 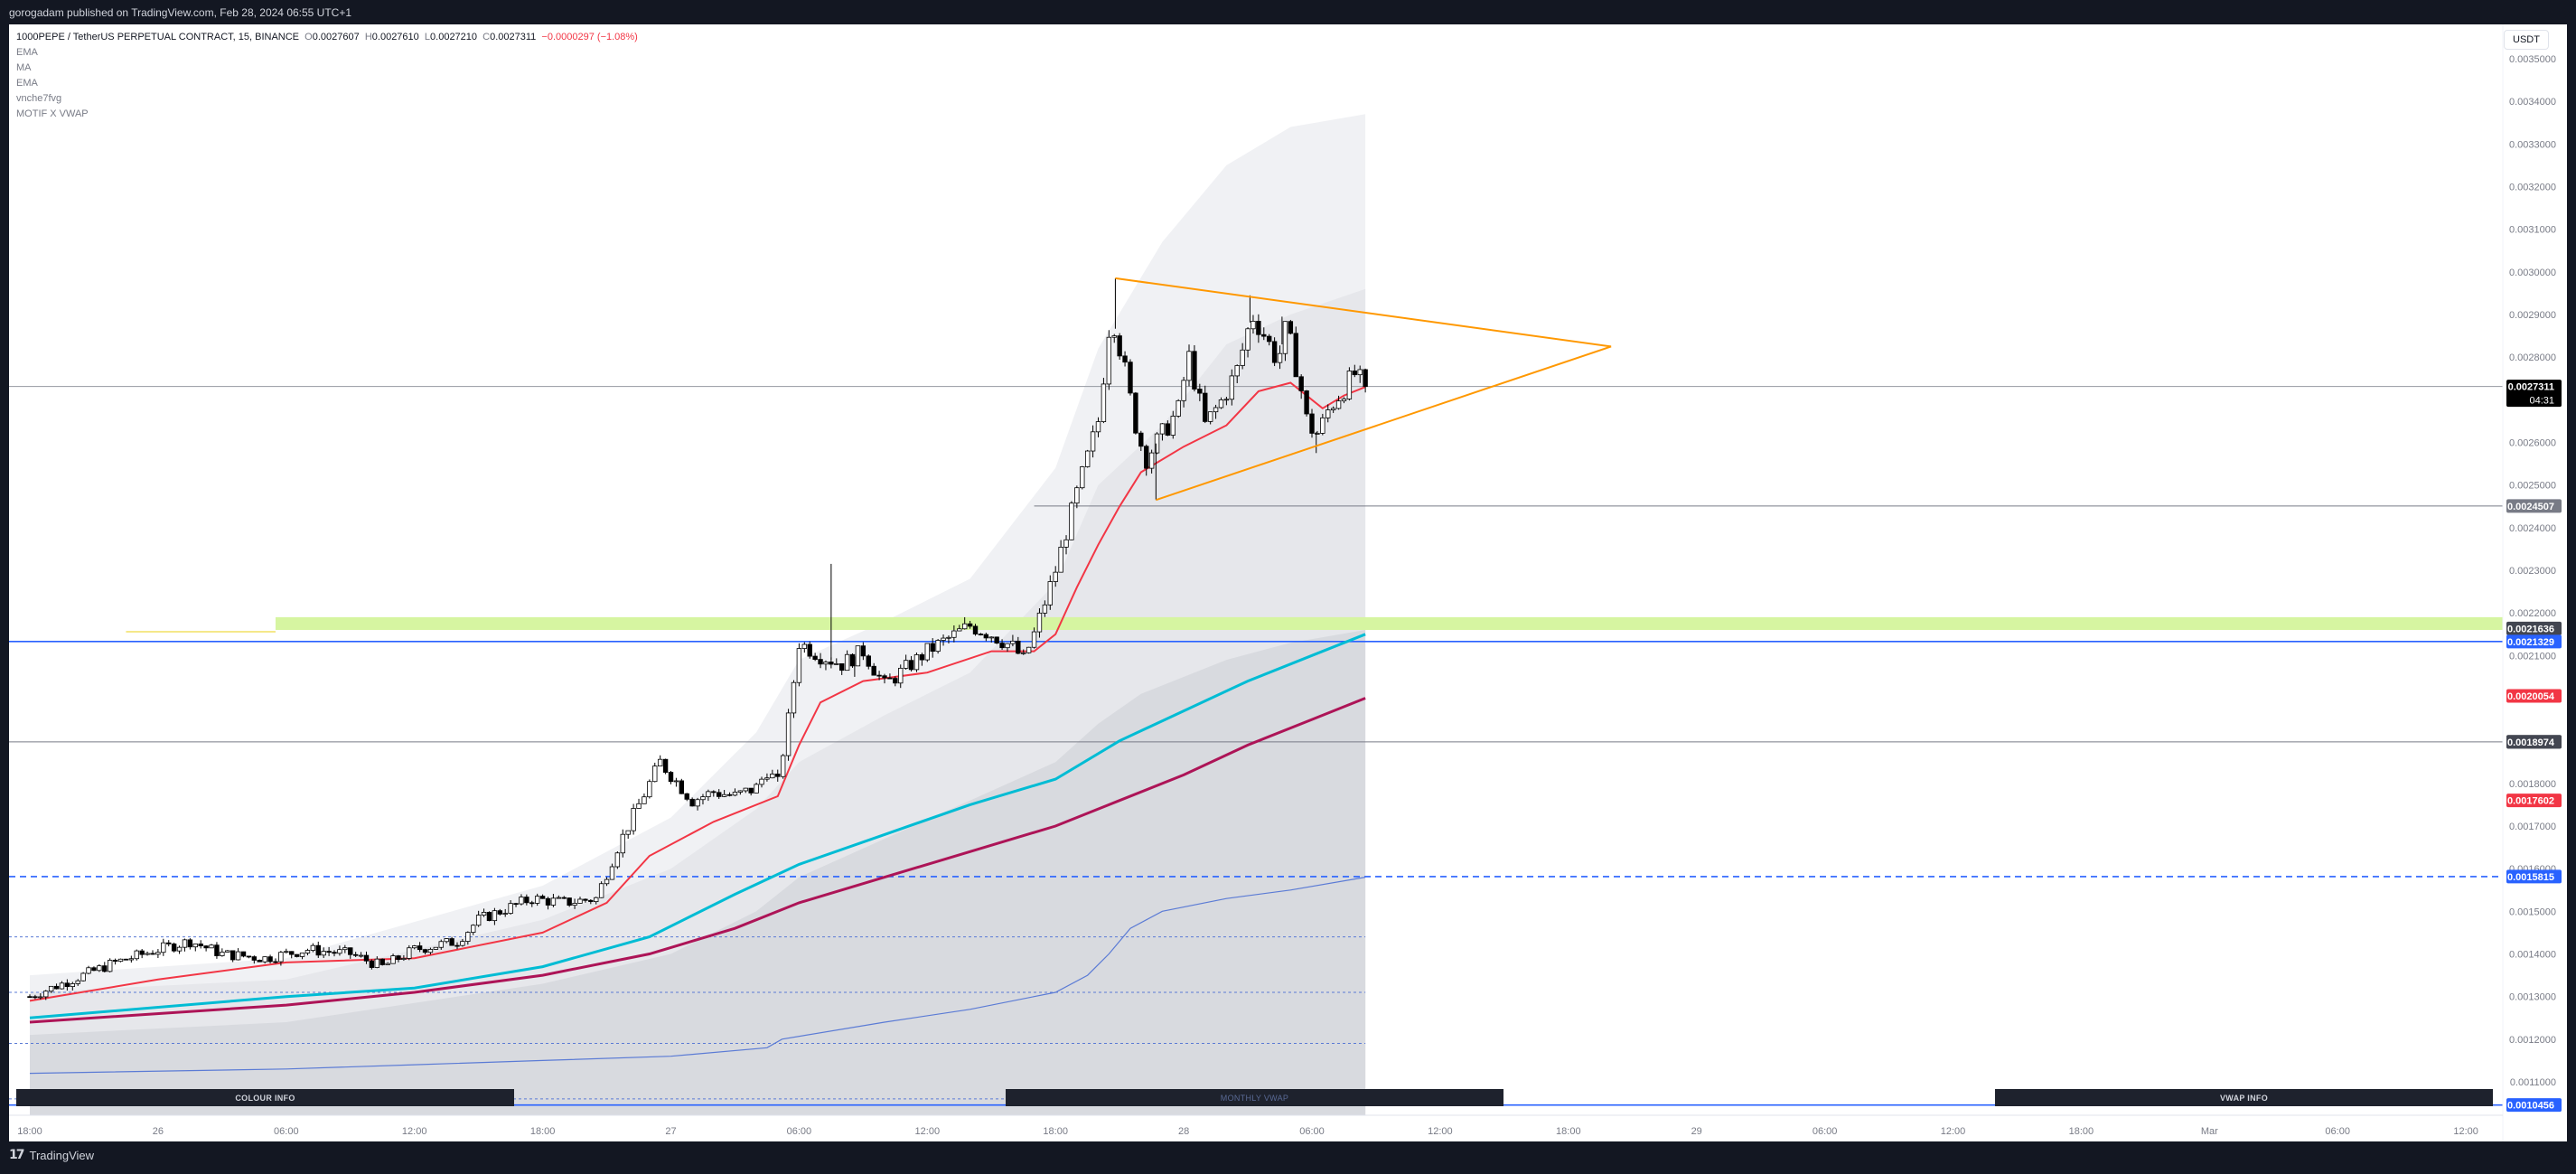 What do you see at coordinates (2532, 528) in the screenshot?
I see `y-tick-label-11: 0.0024000` at bounding box center [2532, 528].